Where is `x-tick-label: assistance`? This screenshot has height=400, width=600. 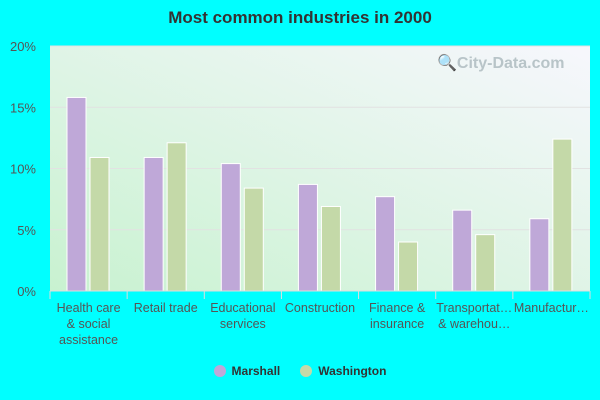 x-tick-label: assistance is located at coordinates (88, 340).